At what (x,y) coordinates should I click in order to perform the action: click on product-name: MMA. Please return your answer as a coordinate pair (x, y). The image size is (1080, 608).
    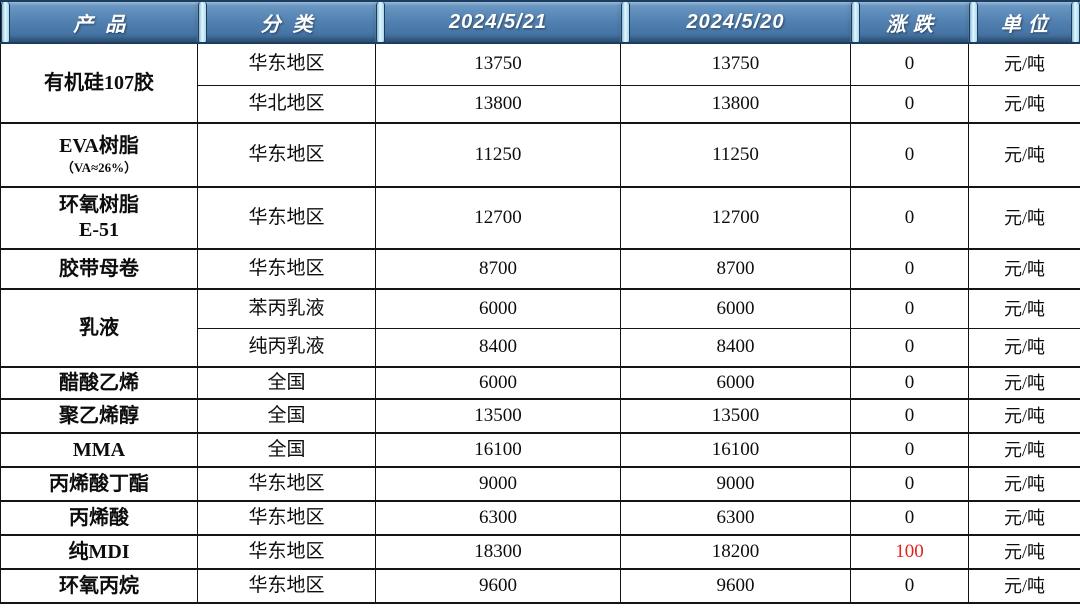
    Looking at the image, I should click on (99, 449).